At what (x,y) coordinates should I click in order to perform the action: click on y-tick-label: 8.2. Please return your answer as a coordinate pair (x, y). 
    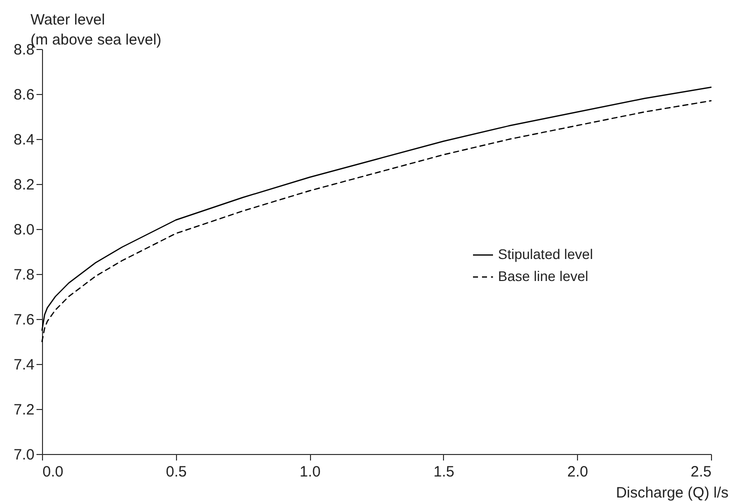
    Looking at the image, I should click on (24, 185).